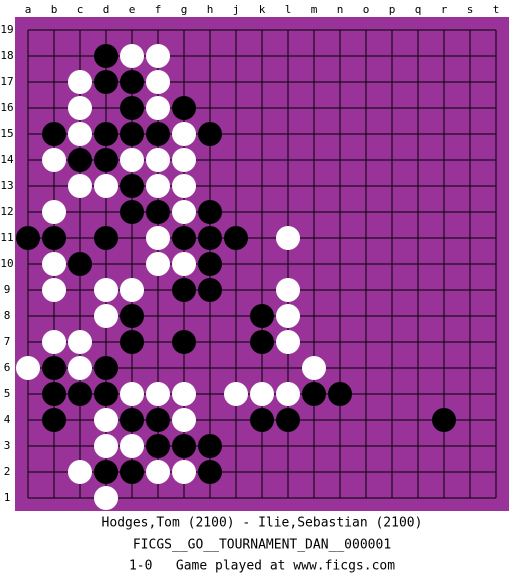 The height and width of the screenshot is (575, 525). I want to click on column-label: c, so click(80, 9).